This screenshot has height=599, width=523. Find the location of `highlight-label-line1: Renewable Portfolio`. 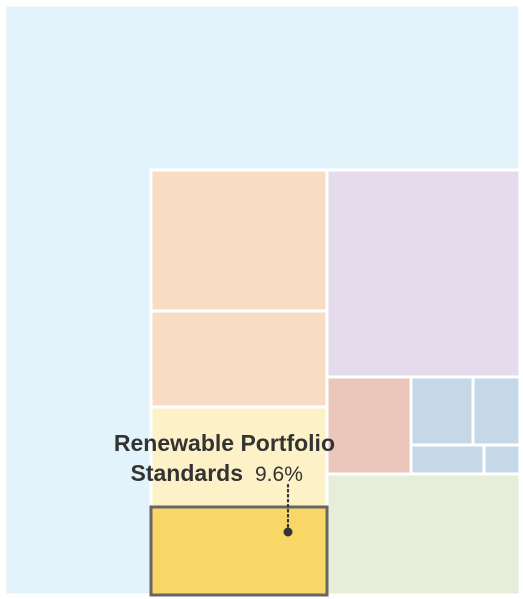

highlight-label-line1: Renewable Portfolio is located at coordinates (224, 443).